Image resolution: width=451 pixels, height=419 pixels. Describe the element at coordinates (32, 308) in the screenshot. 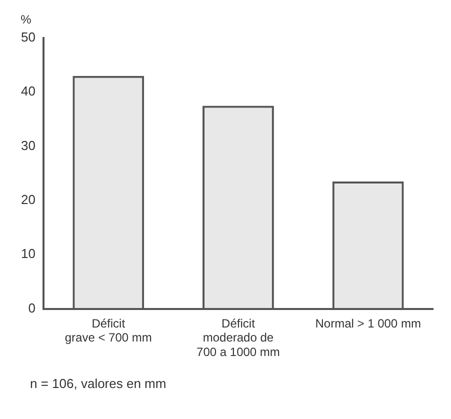

I see `y-tick-label: 0` at that location.